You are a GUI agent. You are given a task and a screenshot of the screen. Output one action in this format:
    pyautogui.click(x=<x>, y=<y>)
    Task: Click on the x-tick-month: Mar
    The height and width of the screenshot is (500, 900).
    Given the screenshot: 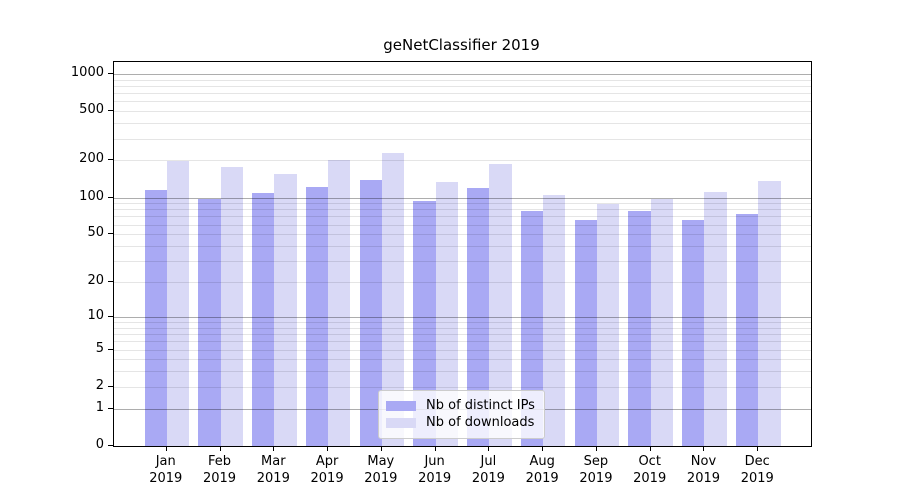 What is the action you would take?
    pyautogui.click(x=273, y=461)
    